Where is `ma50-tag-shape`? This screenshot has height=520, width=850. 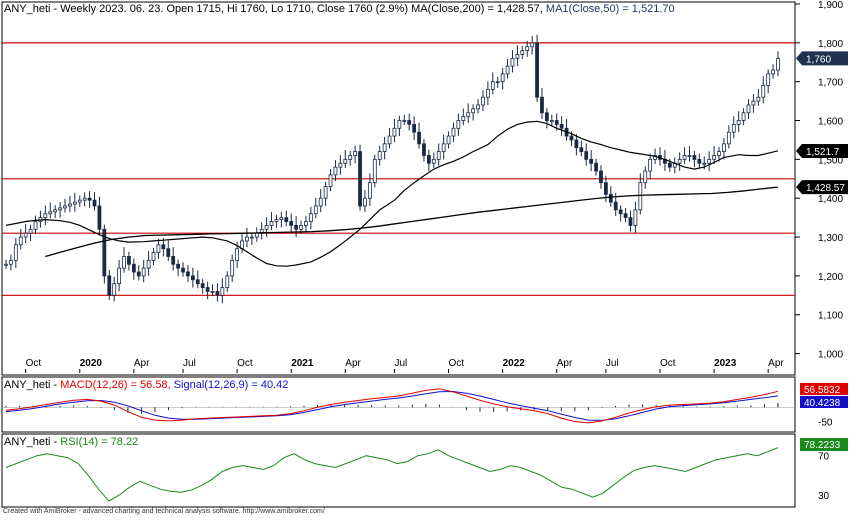
ma50-tag-shape is located at coordinates (822, 150).